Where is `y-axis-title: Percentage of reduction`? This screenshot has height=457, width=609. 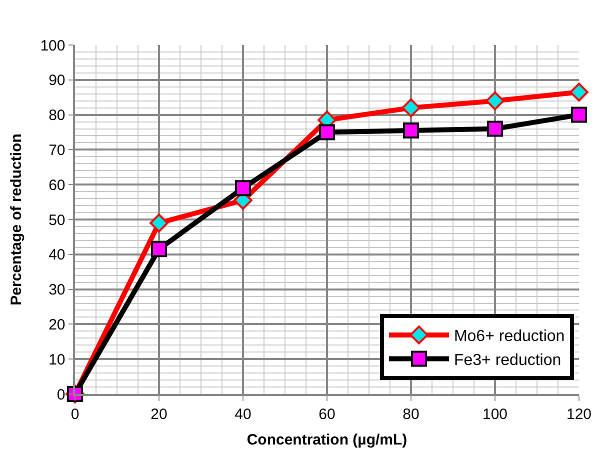
y-axis-title: Percentage of reduction is located at coordinates (16, 220).